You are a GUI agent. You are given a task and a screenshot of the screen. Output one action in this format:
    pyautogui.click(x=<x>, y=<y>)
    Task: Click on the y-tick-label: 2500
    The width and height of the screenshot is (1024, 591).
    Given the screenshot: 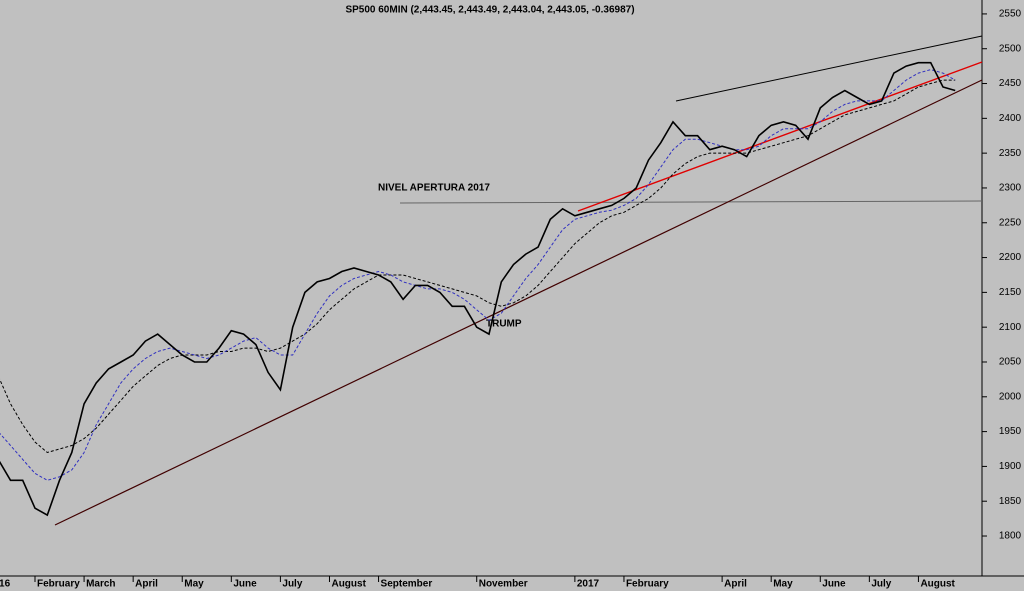 What is the action you would take?
    pyautogui.click(x=1010, y=48)
    